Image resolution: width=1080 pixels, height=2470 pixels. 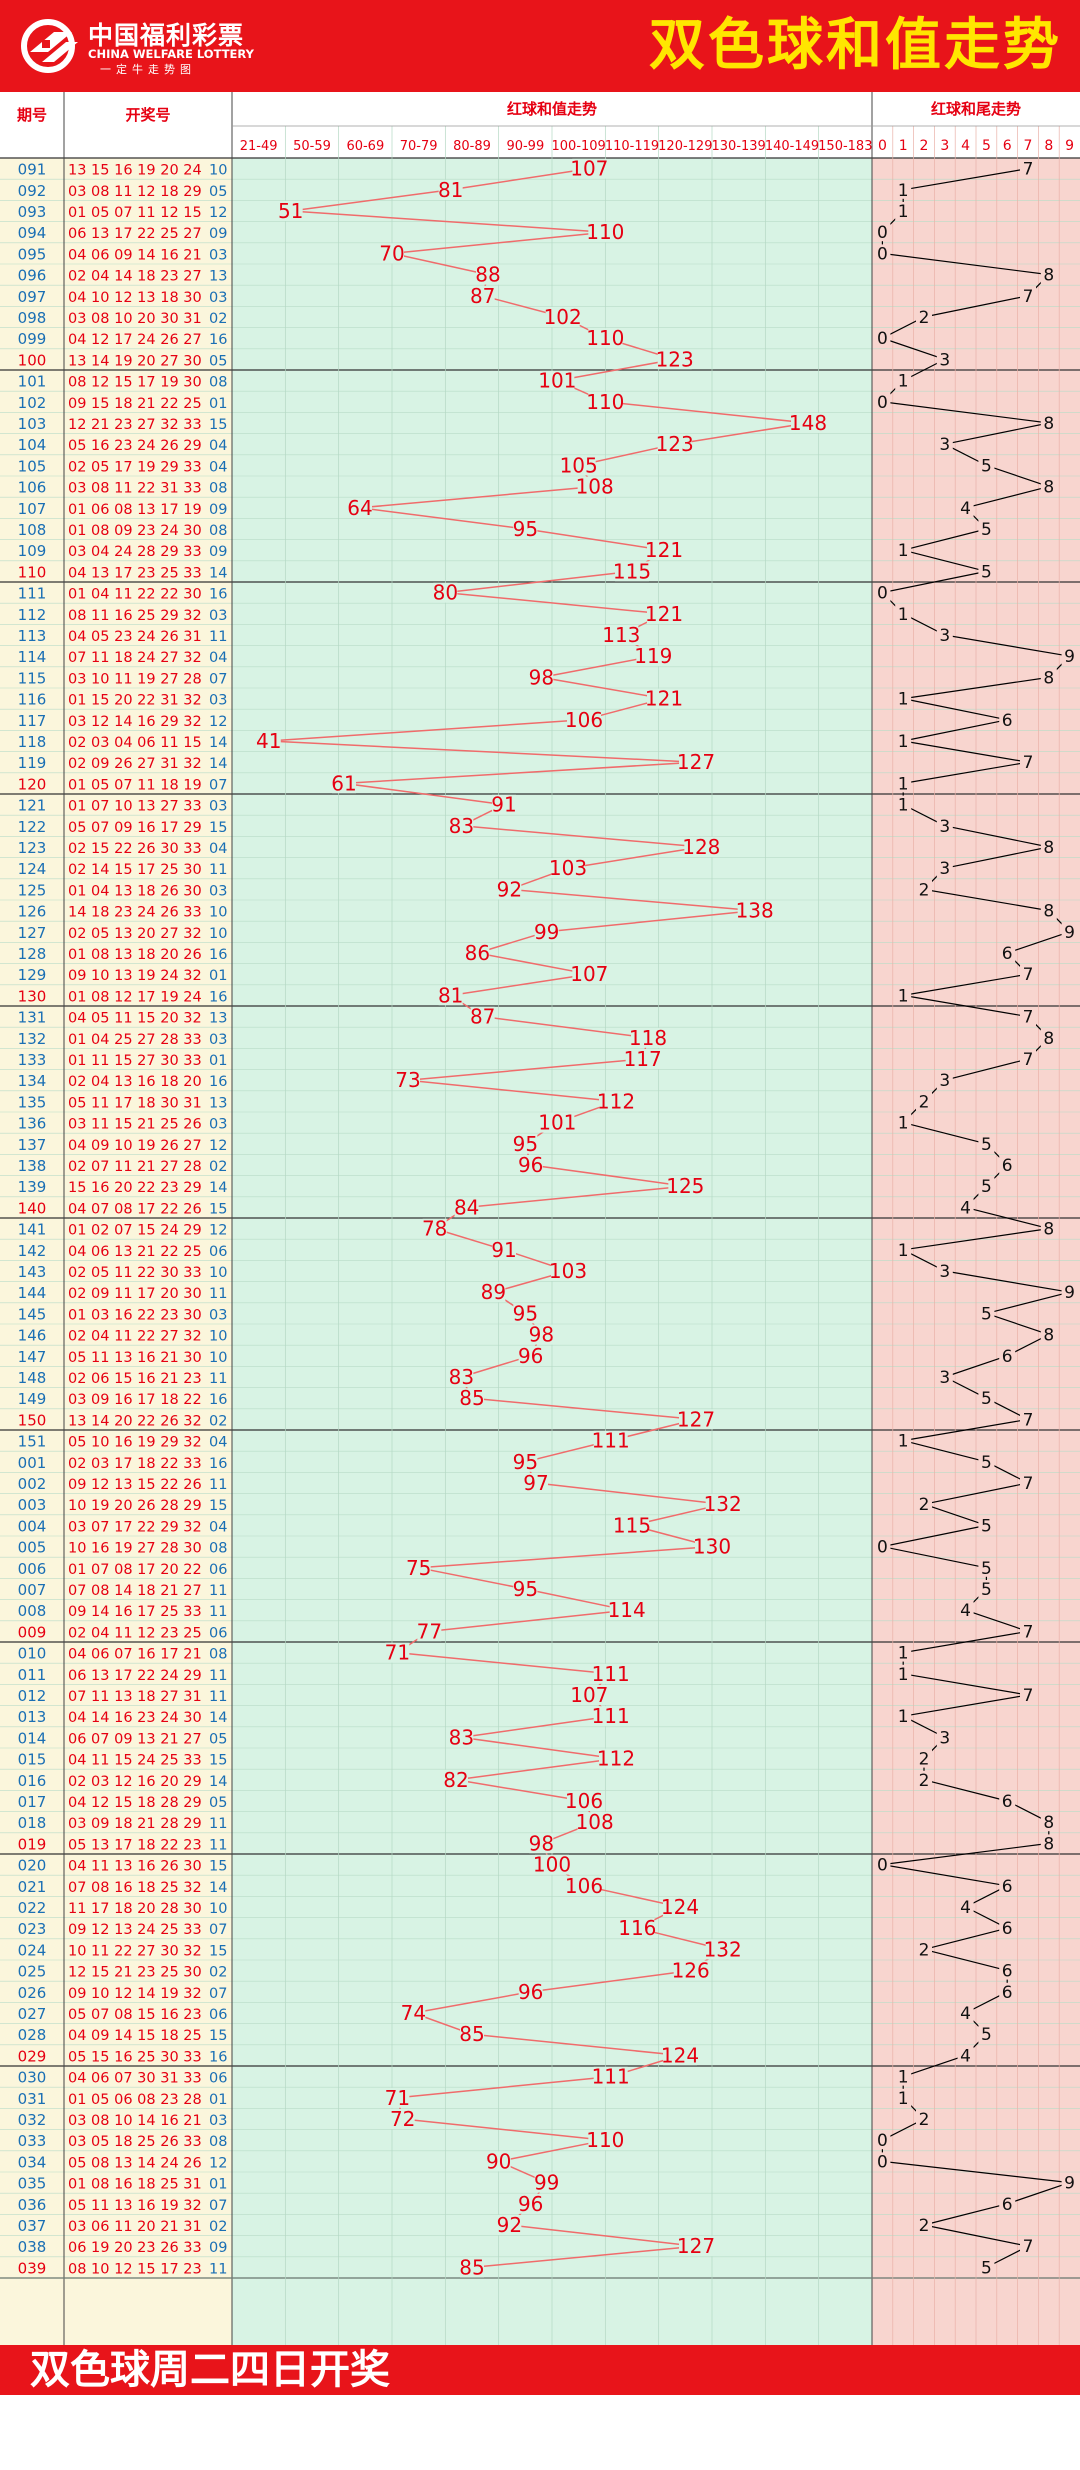 I want to click on issue-number: 134, so click(x=32, y=1081).